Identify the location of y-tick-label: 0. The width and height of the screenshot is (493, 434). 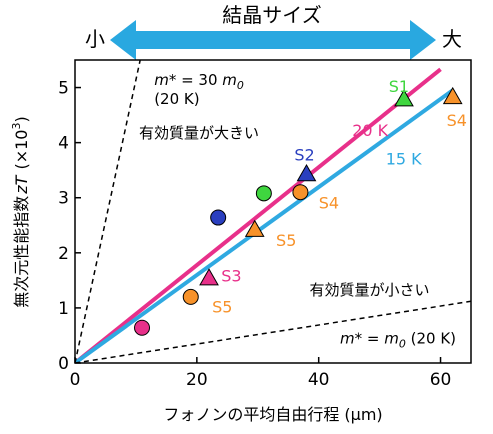
(63, 364).